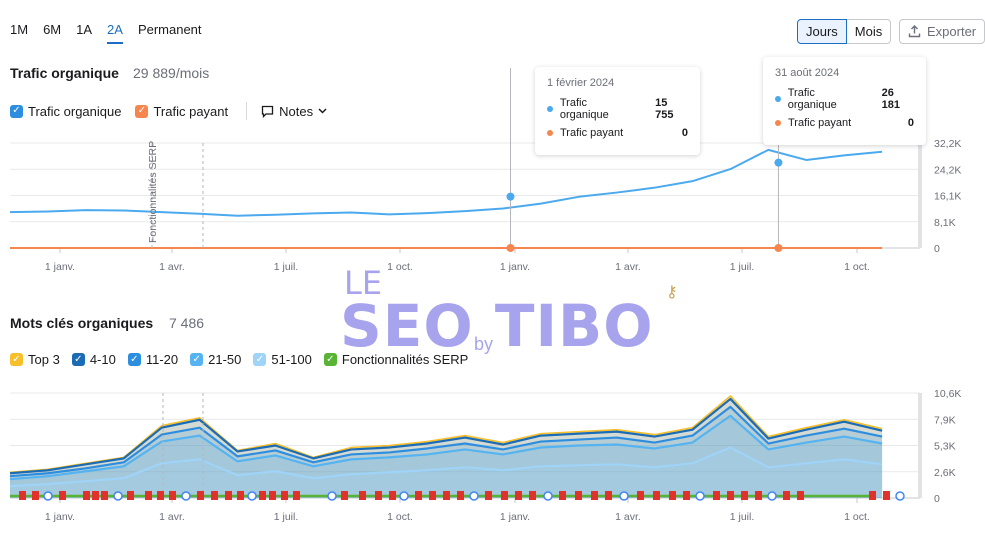  What do you see at coordinates (617, 109) in the screenshot?
I see `tooltip-row-organic: Trafic organique 15 755` at bounding box center [617, 109].